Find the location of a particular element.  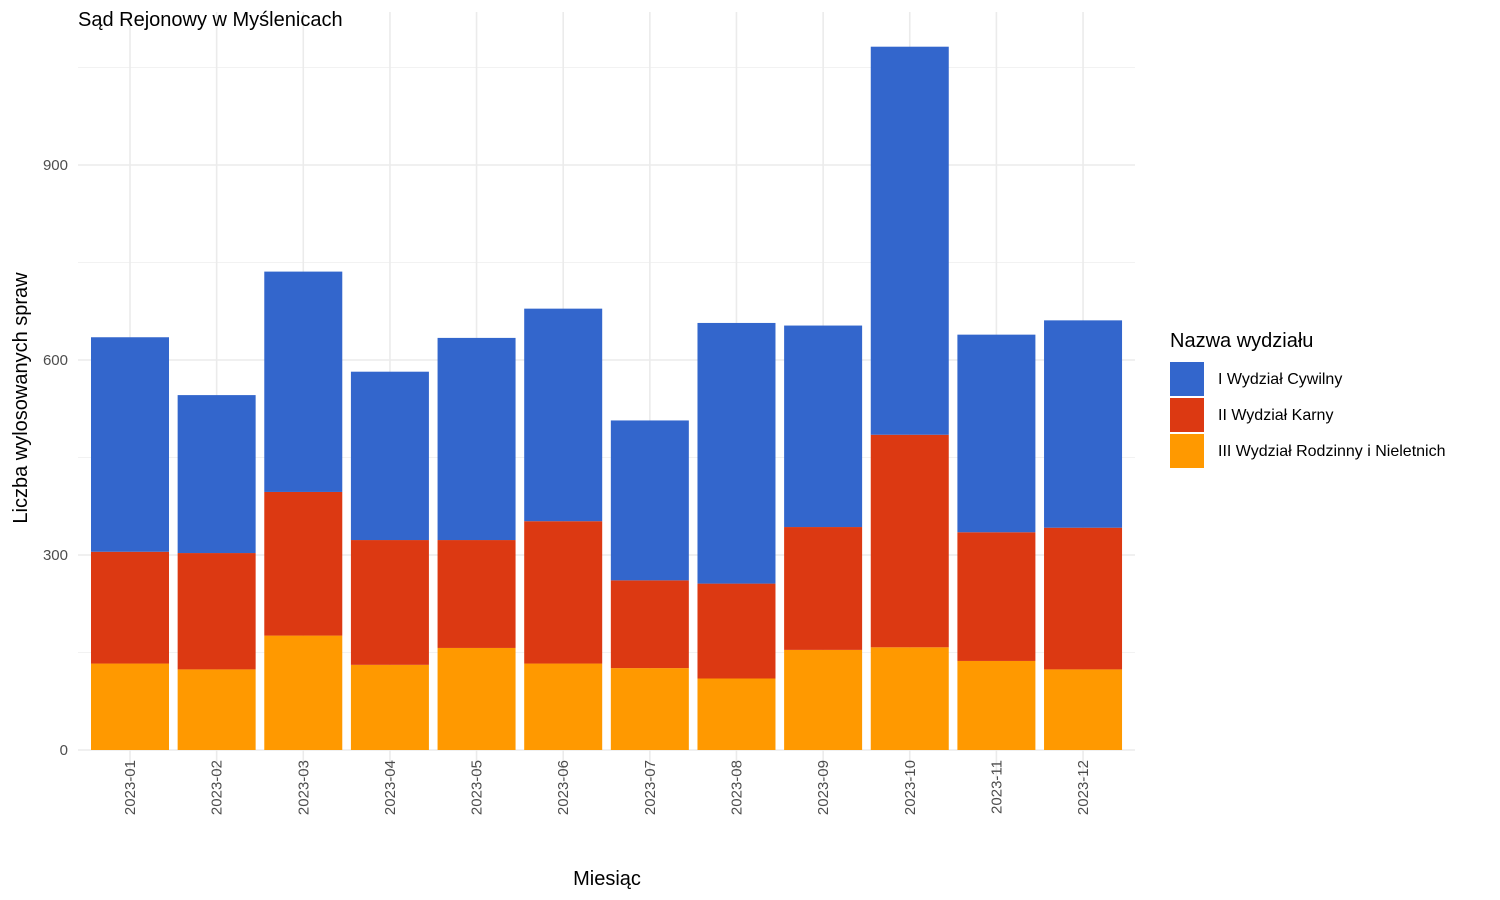

x-axis-title: Miesiąc is located at coordinates (607, 879).